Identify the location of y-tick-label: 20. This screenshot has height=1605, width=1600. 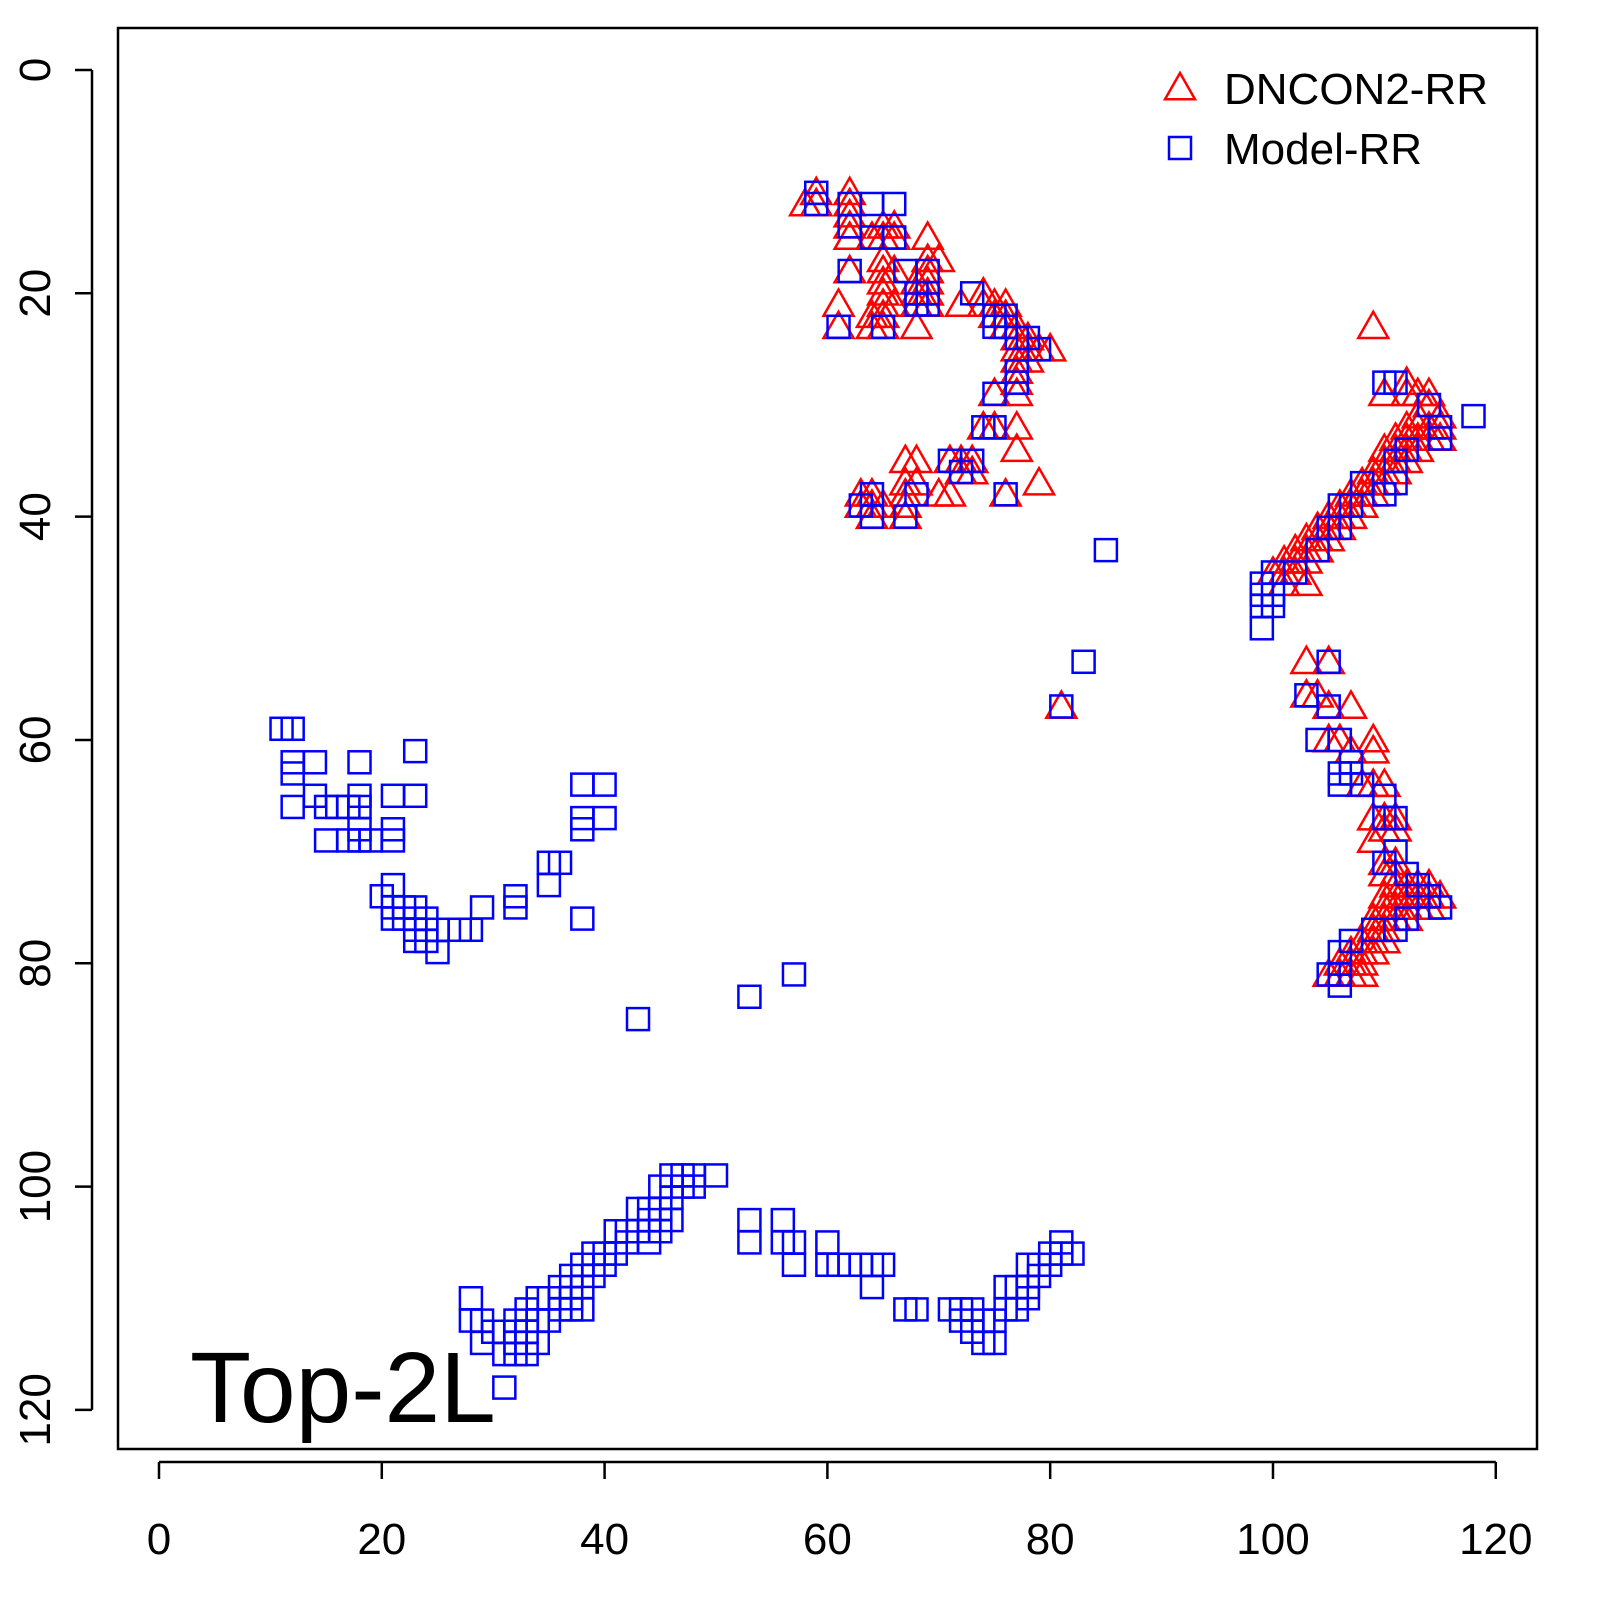
(35, 293).